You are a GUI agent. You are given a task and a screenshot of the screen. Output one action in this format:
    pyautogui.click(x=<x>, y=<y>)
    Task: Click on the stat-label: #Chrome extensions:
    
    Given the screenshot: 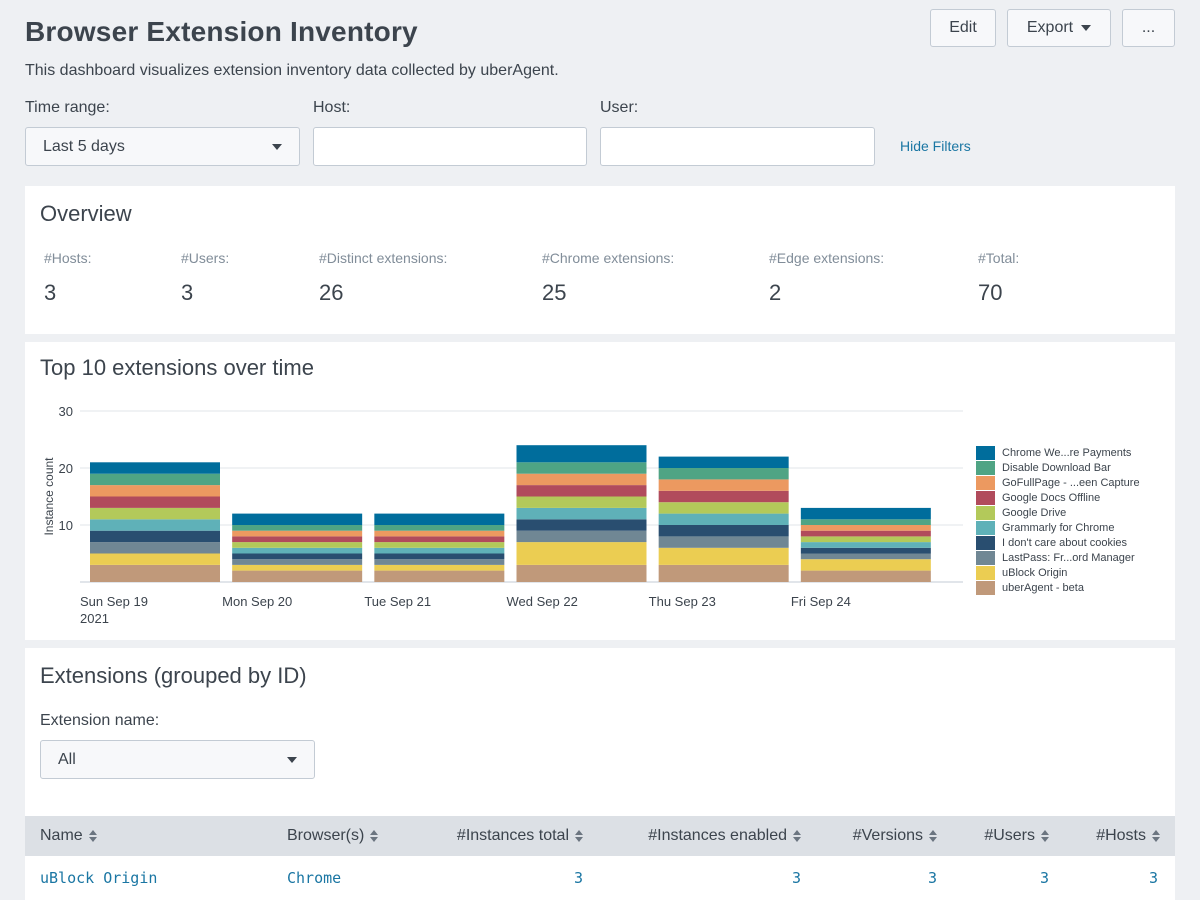 What is the action you would take?
    pyautogui.click(x=608, y=258)
    